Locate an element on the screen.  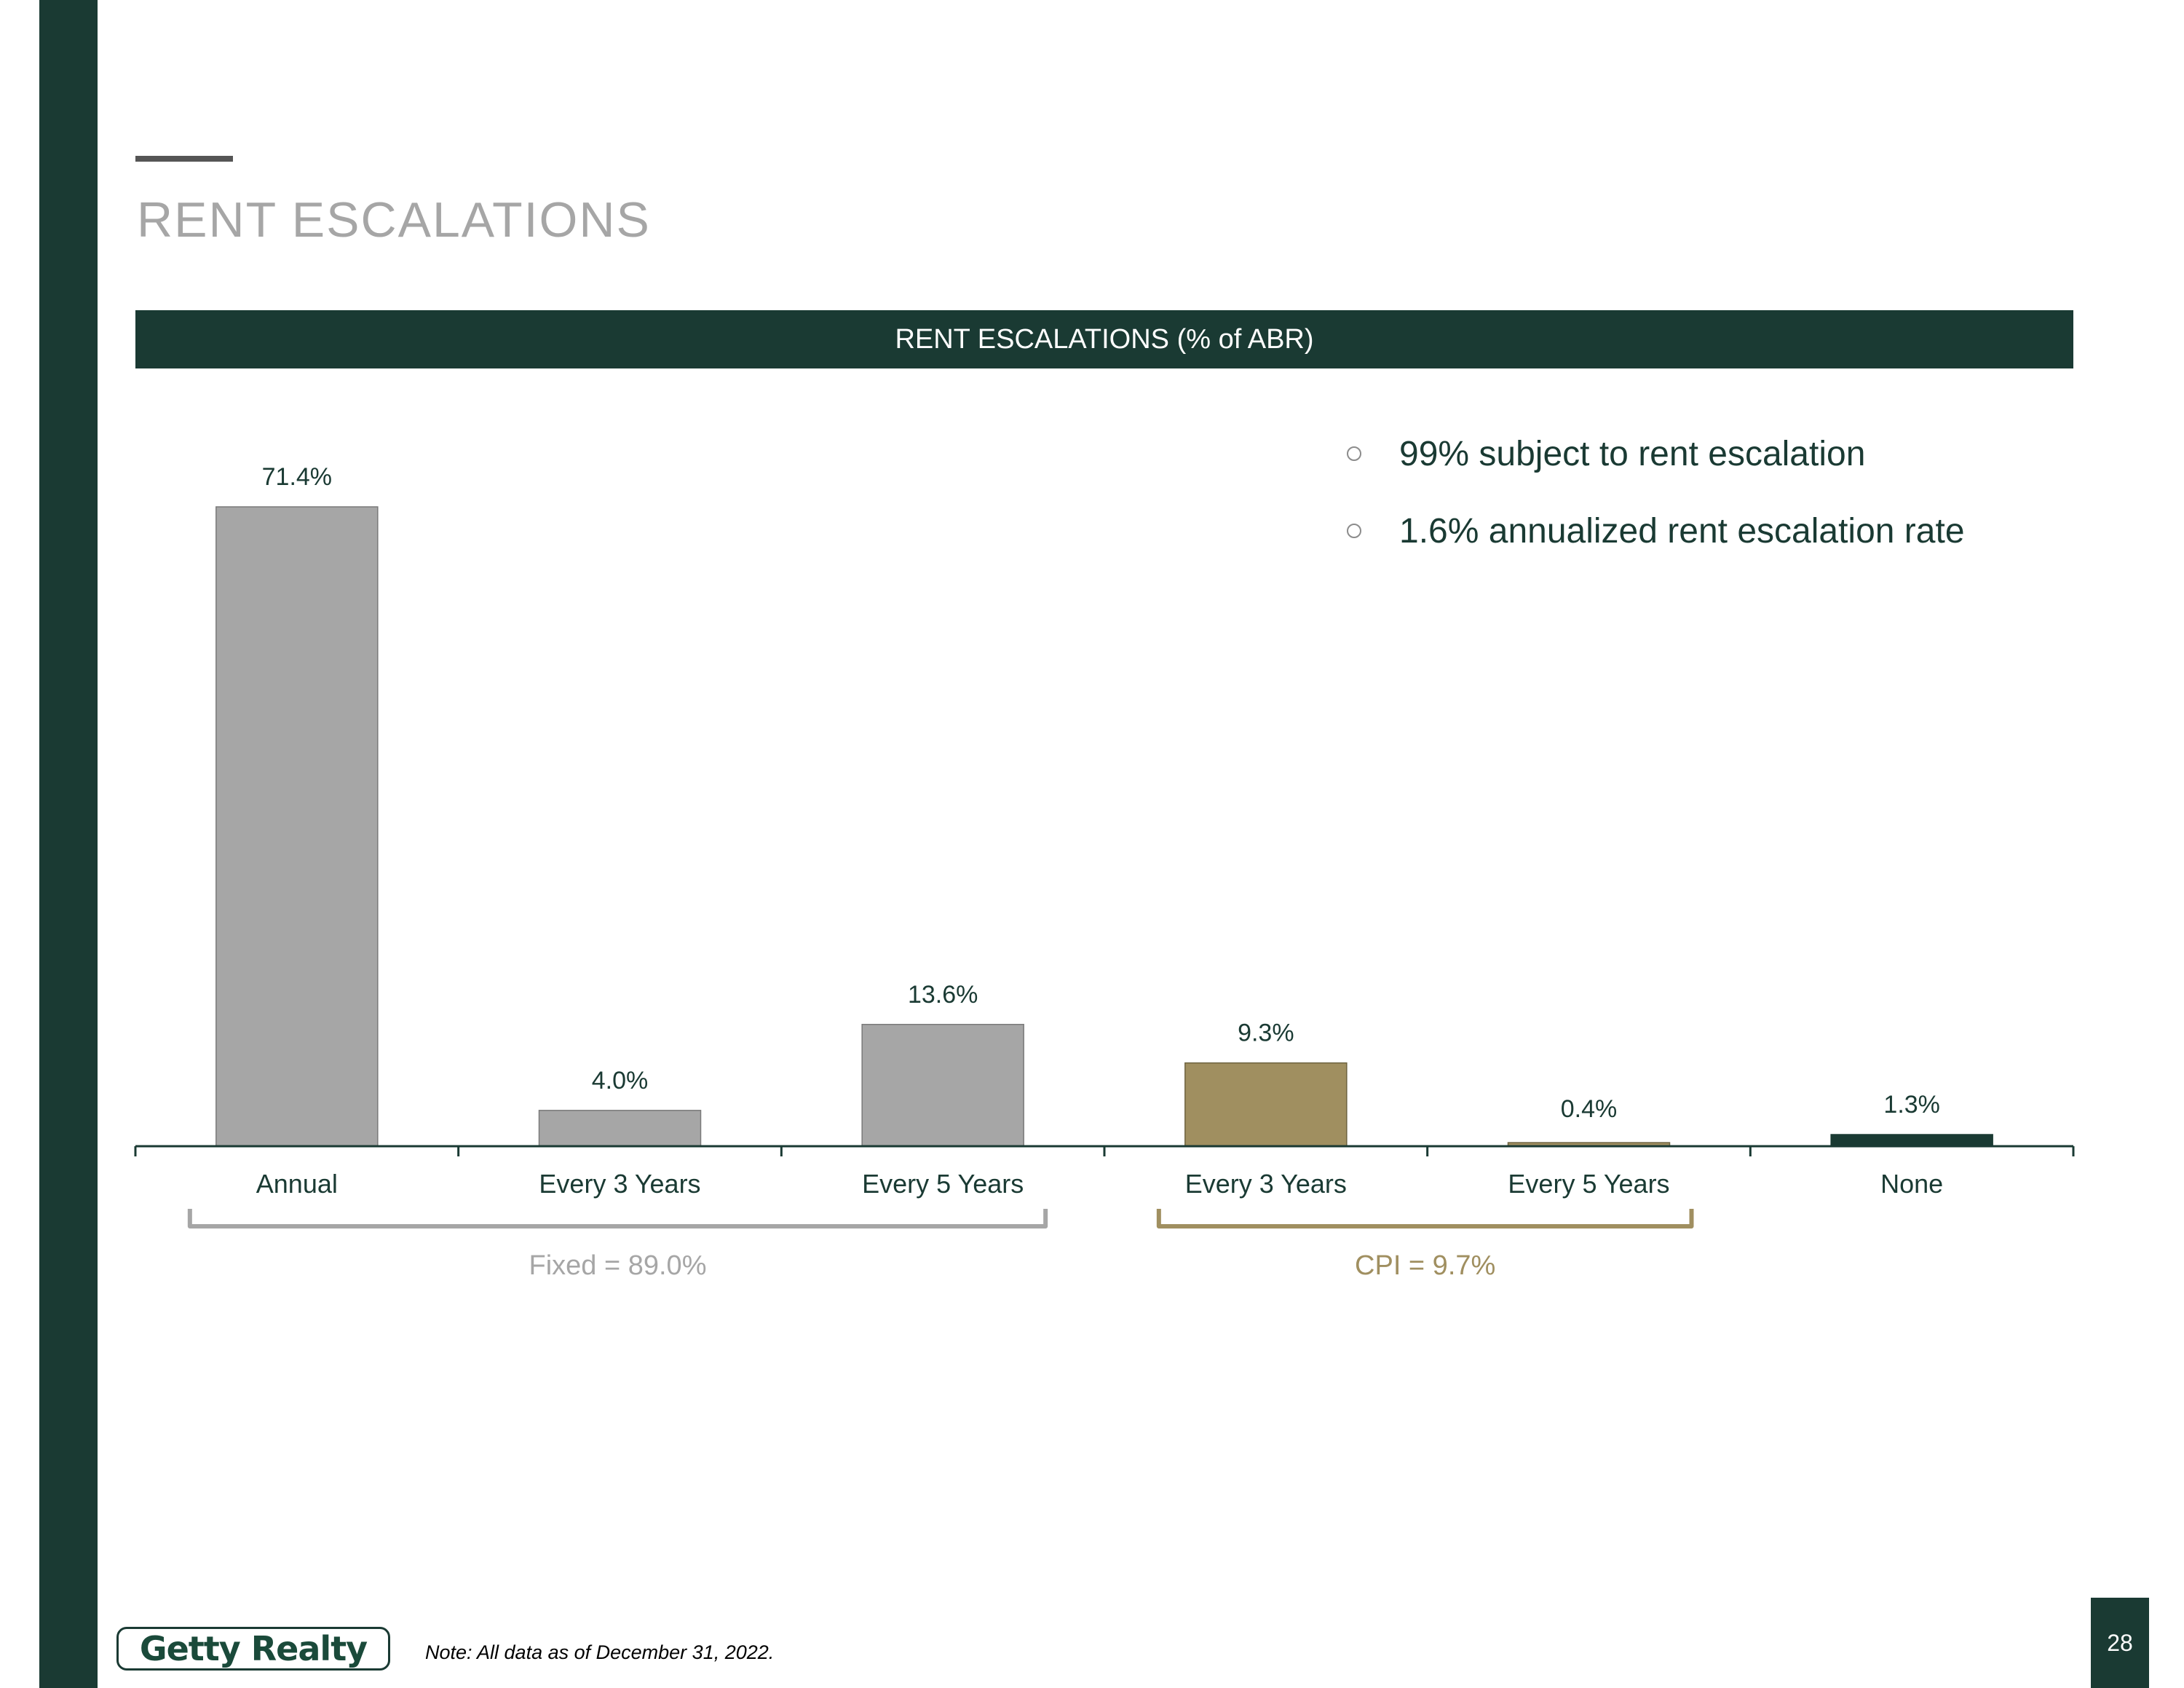
bullet-text: 99% subject to rent escalation is located at coordinates (1632, 453).